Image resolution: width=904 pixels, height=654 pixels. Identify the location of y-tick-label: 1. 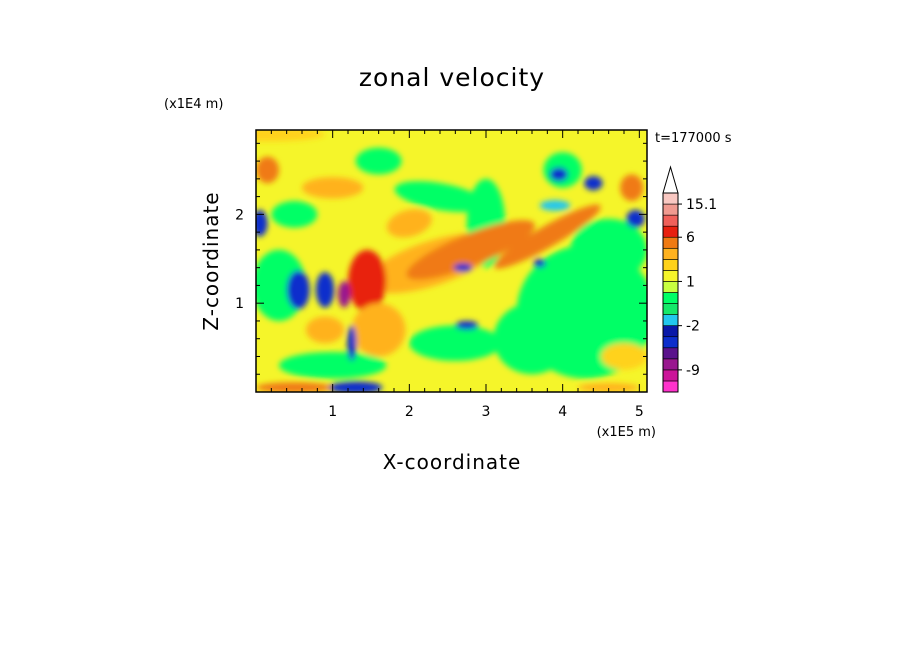
(239, 304).